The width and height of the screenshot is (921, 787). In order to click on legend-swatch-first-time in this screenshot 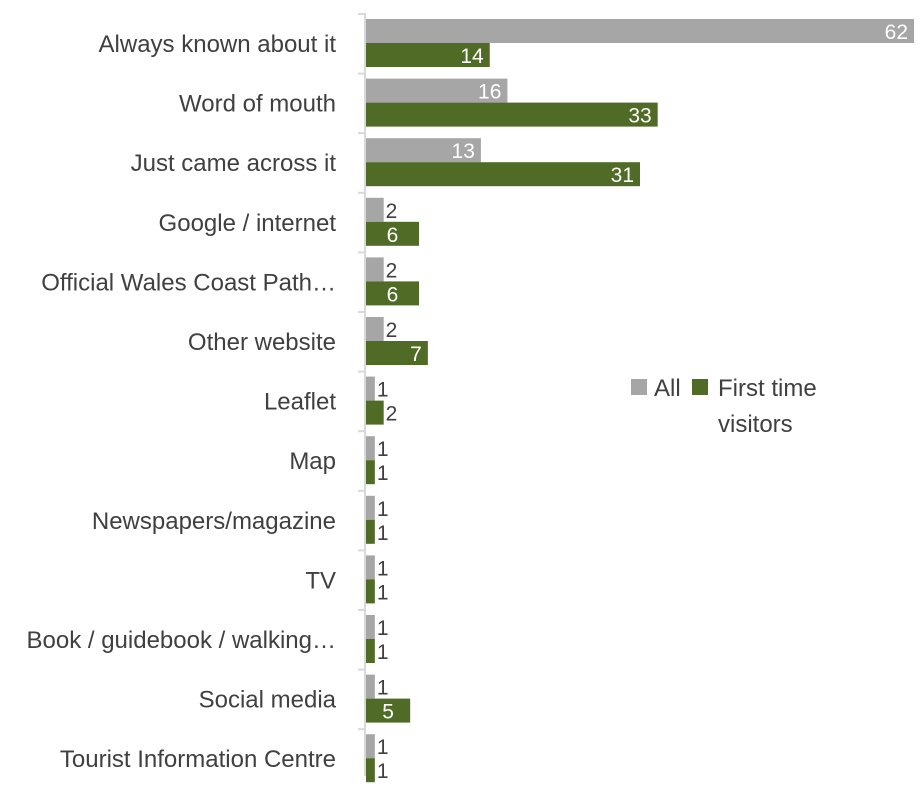, I will do `click(700, 387)`.